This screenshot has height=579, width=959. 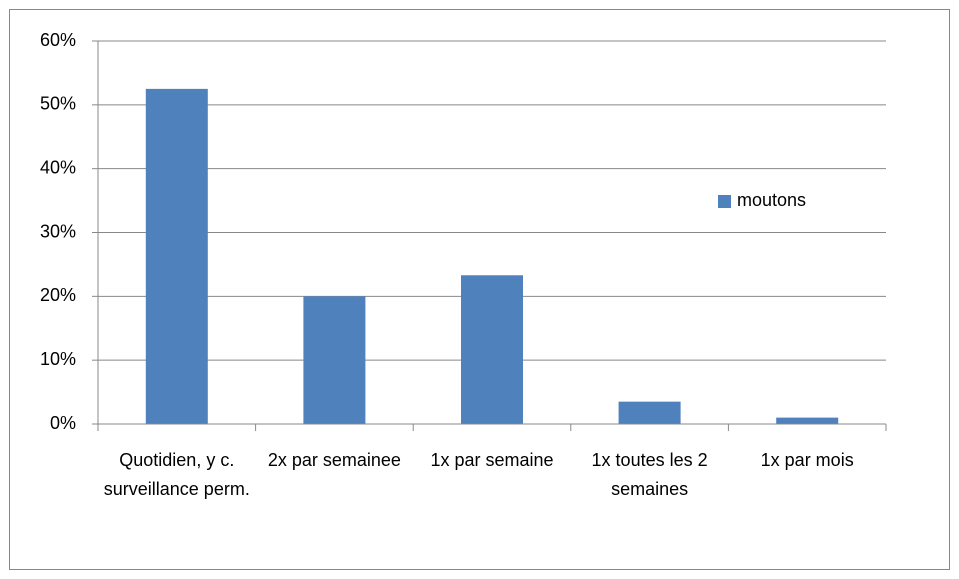 I want to click on x-tick-label: 1x toutes les 2 semaines, so click(x=649, y=474).